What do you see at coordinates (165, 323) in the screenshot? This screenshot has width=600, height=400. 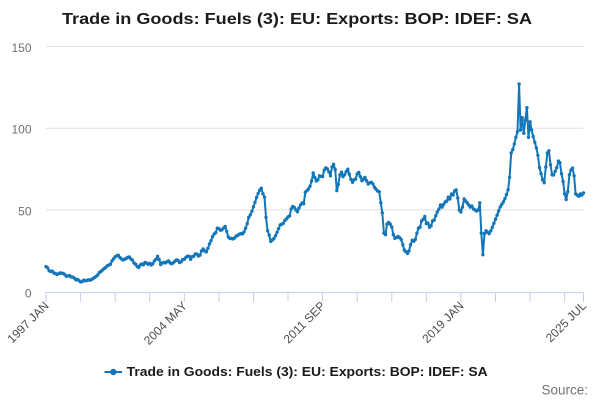 I see `svg-text: 2004 MAY` at bounding box center [165, 323].